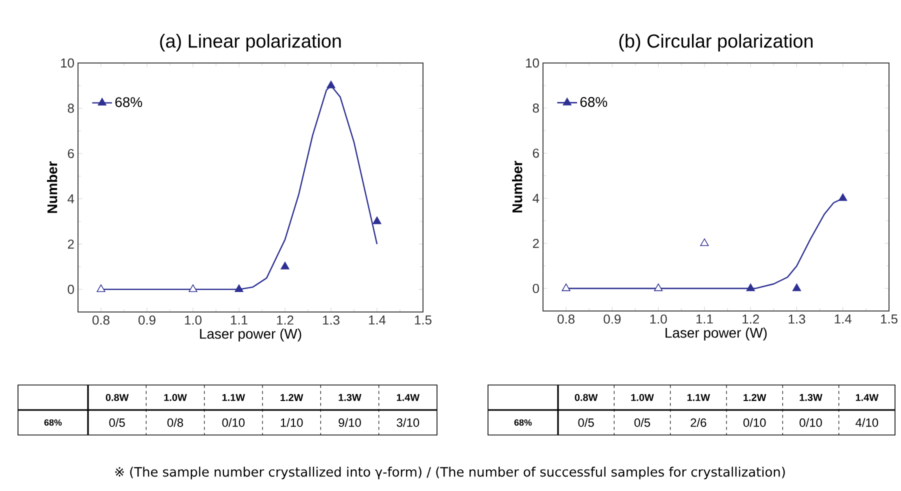  What do you see at coordinates (408, 422) in the screenshot?
I see `text: 3/10` at bounding box center [408, 422].